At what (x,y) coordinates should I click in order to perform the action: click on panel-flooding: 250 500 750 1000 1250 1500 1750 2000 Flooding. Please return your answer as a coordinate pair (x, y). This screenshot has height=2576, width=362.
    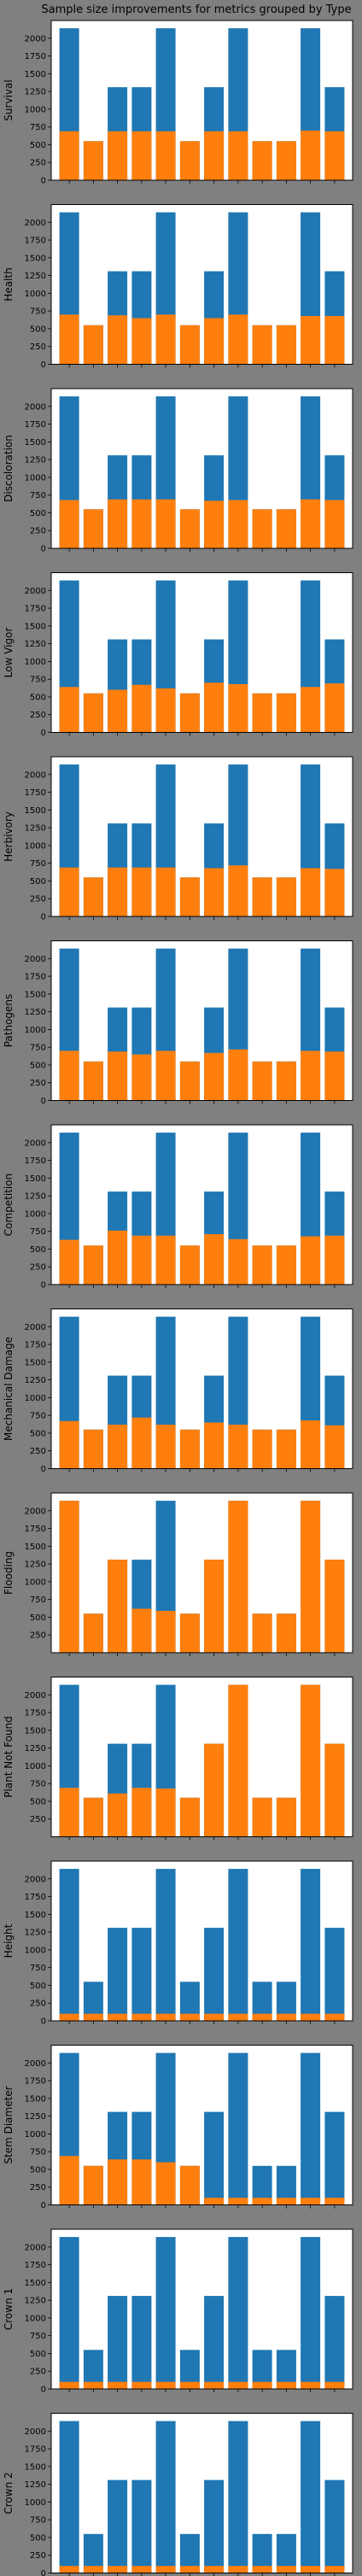
    Looking at the image, I should click on (178, 1574).